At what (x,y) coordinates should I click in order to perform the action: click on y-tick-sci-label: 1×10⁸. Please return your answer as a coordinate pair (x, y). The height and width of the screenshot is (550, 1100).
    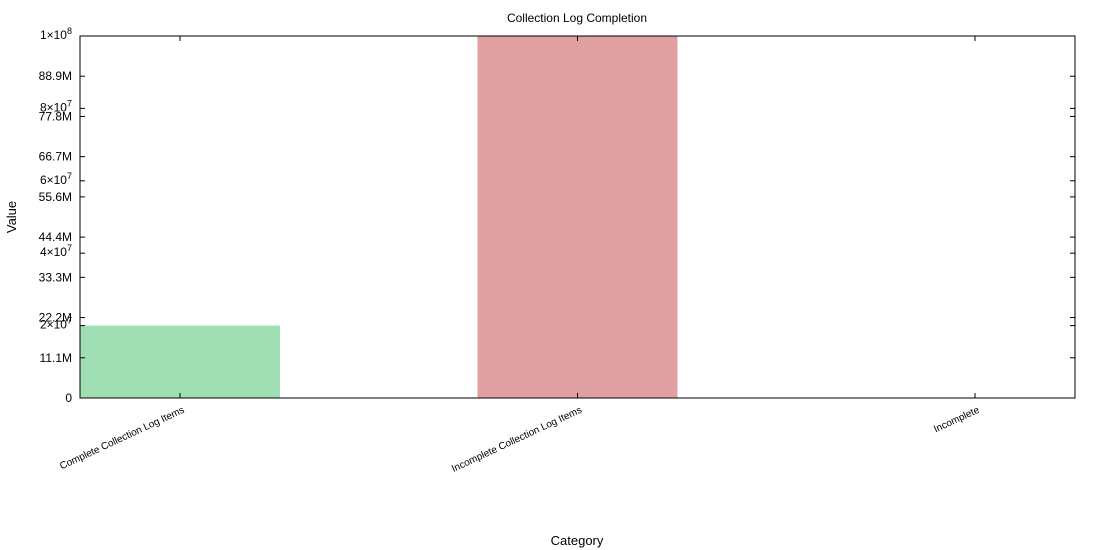
    Looking at the image, I should click on (56, 34).